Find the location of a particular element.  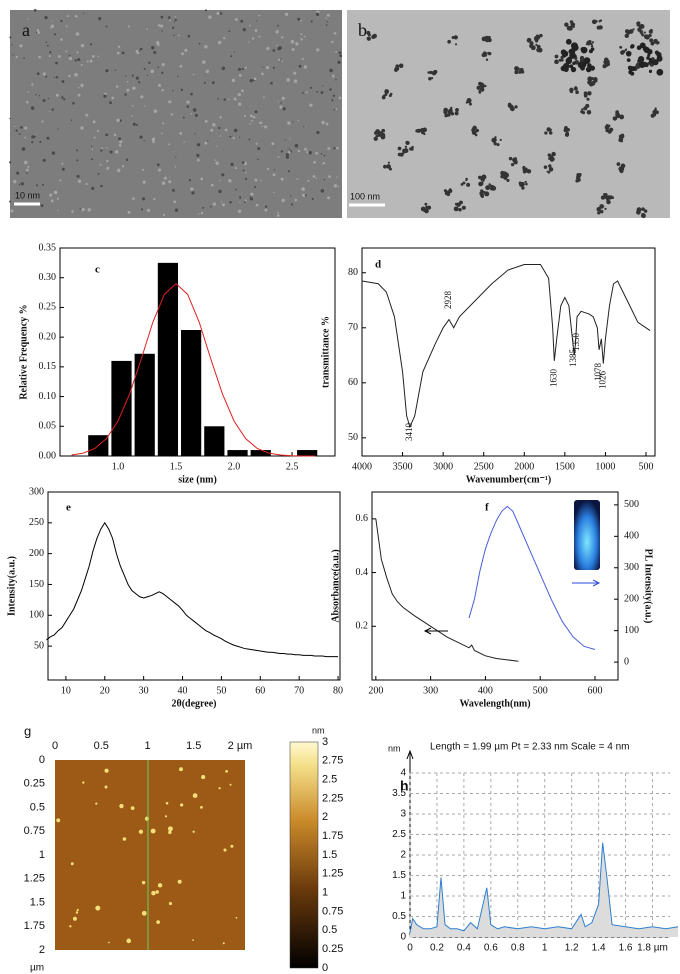

y-tick-label: 0.00 is located at coordinates (48, 455).